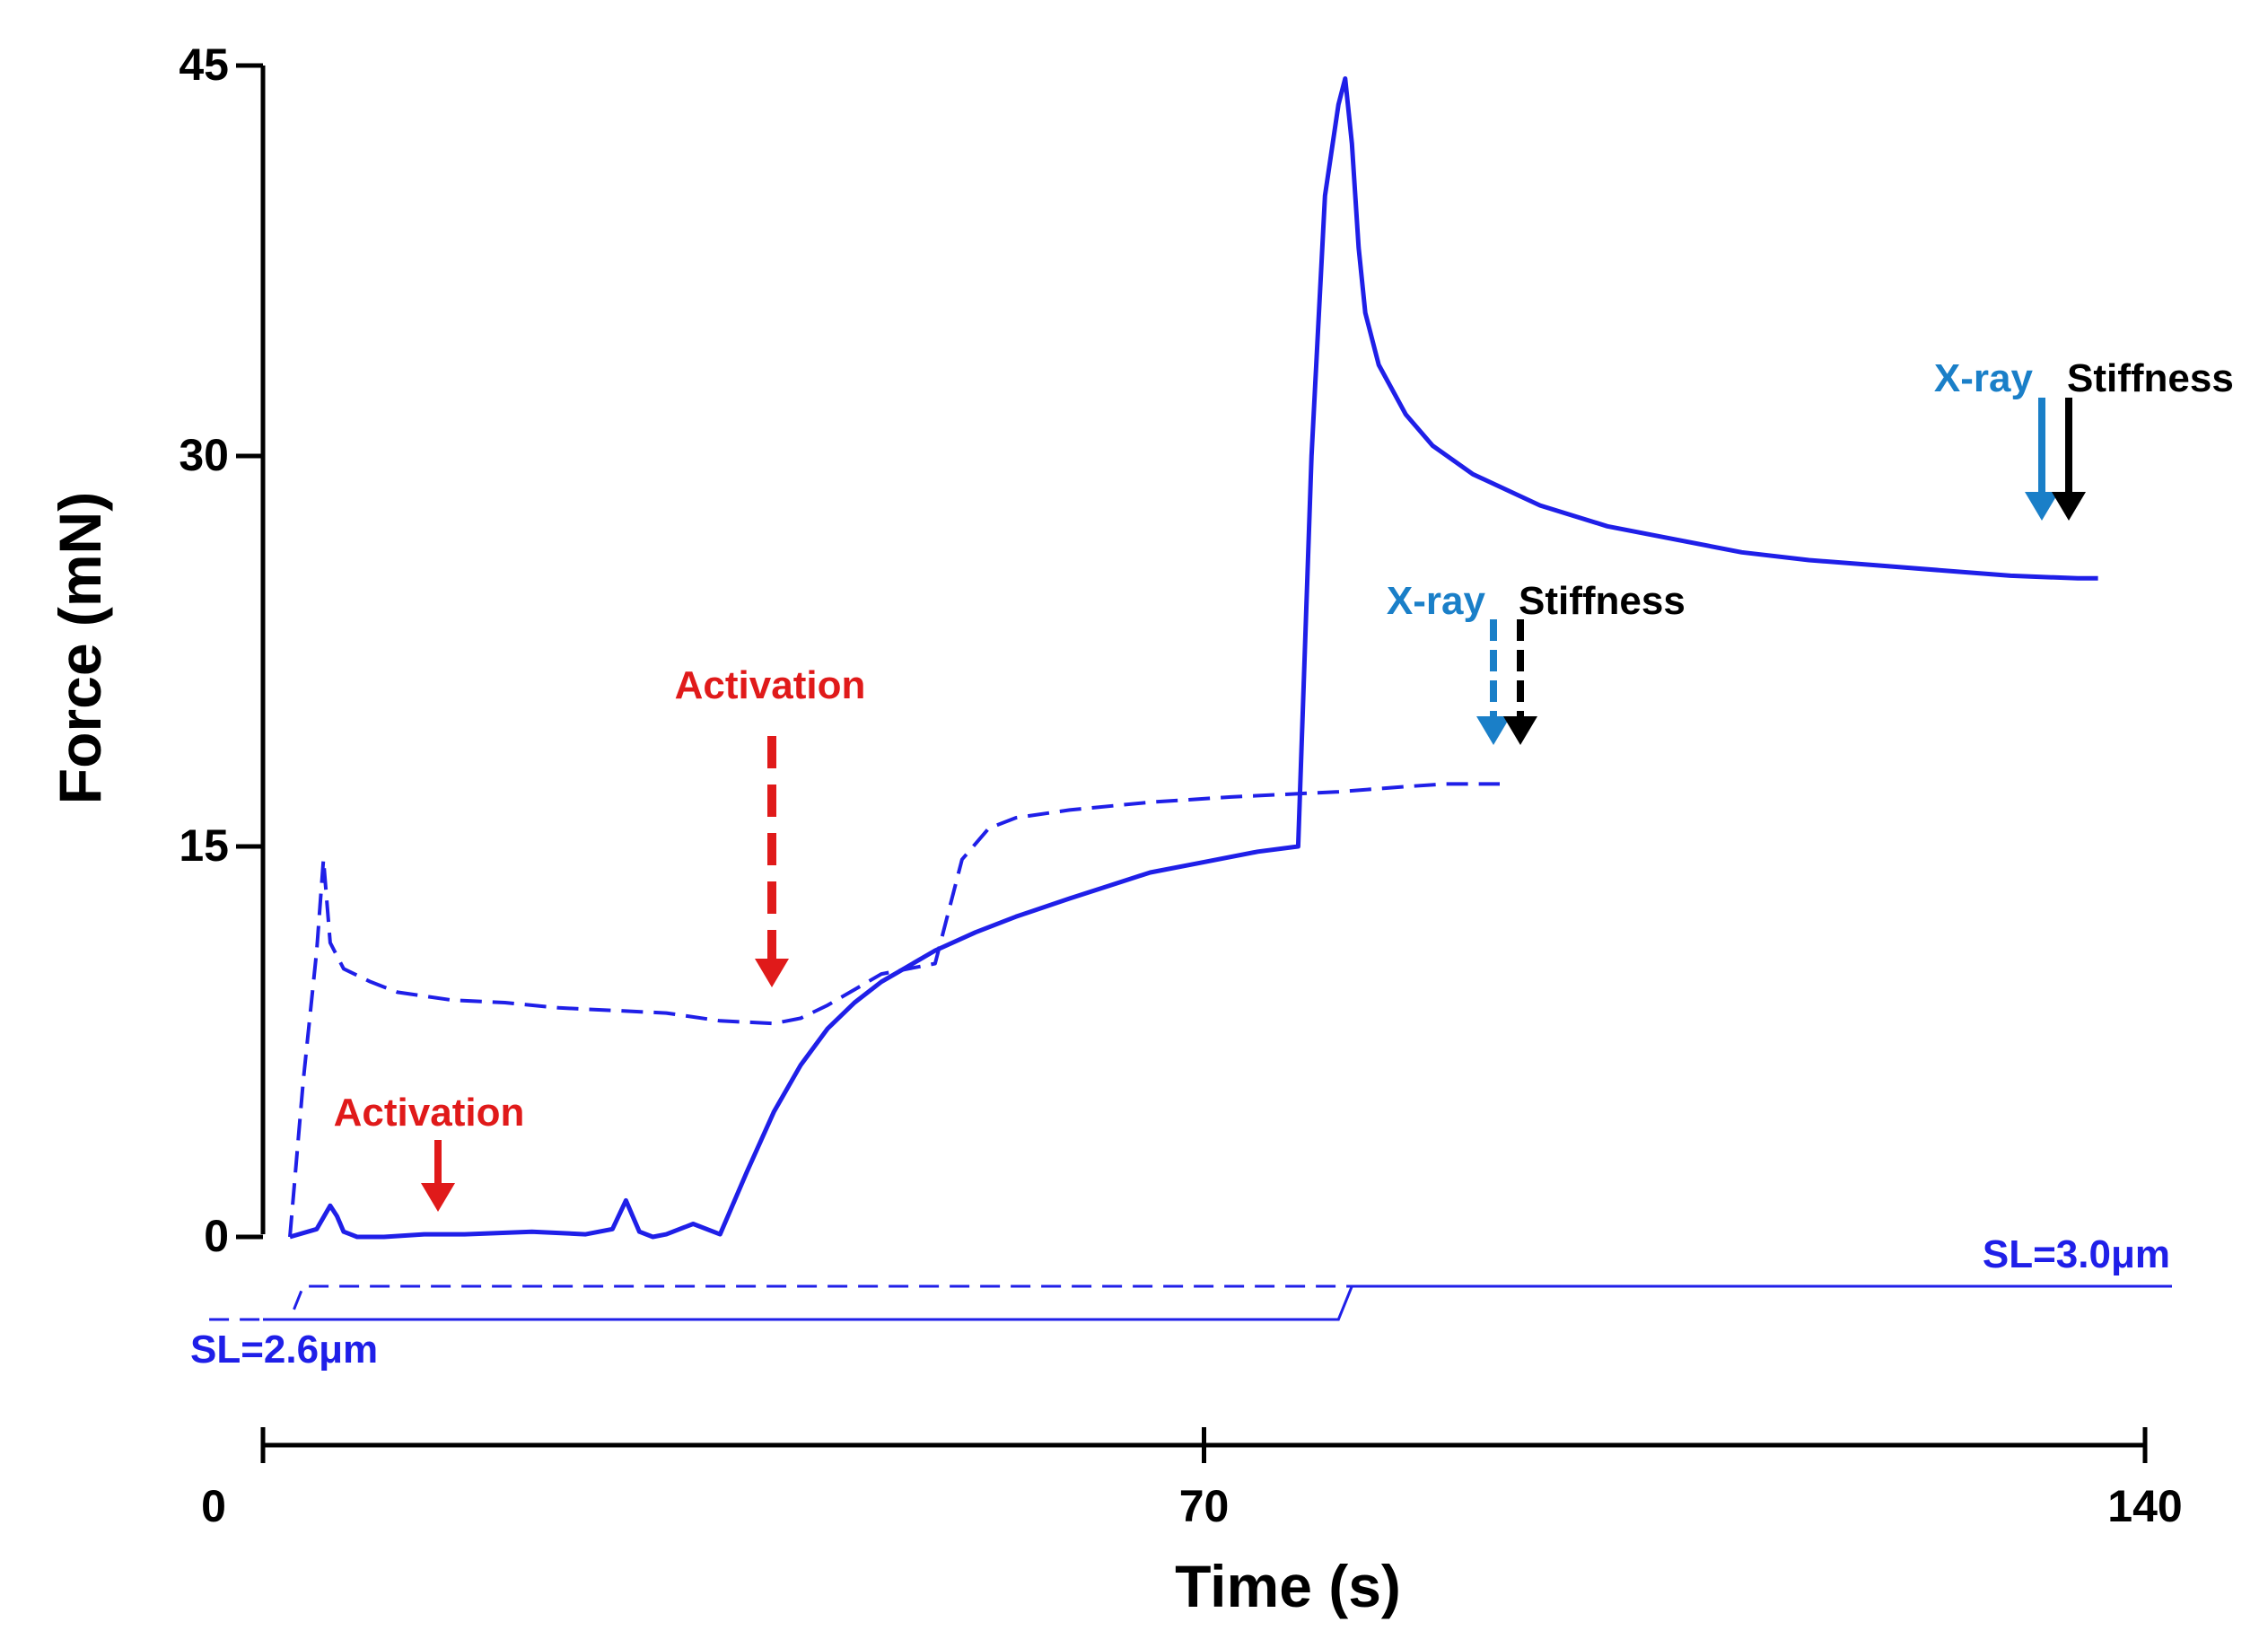  What do you see at coordinates (1602, 601) in the screenshot?
I see `stiffness-dashed-label: Stiffness` at bounding box center [1602, 601].